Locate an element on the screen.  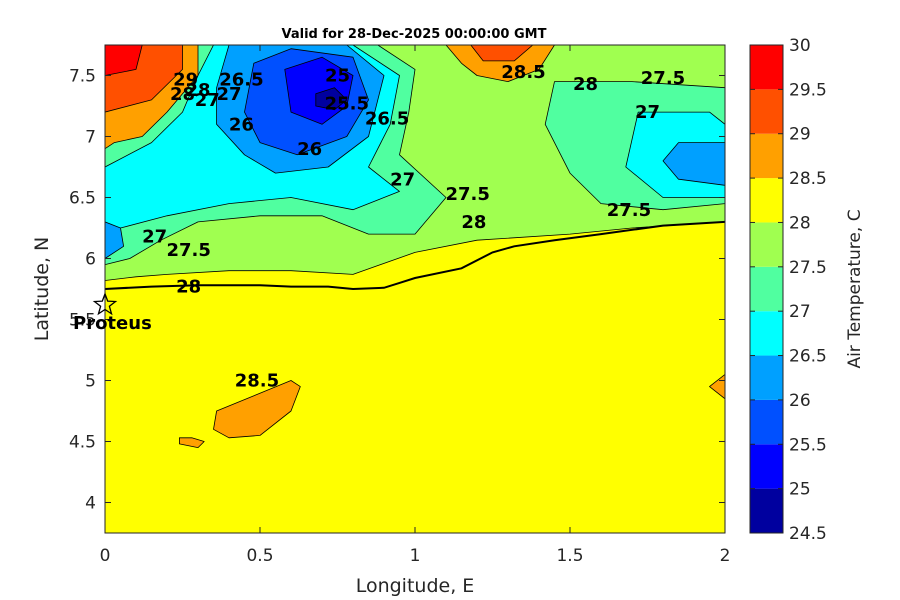
figure-title: Valid for 28-Dec-2025 00:00:00 GMT is located at coordinates (414, 34).